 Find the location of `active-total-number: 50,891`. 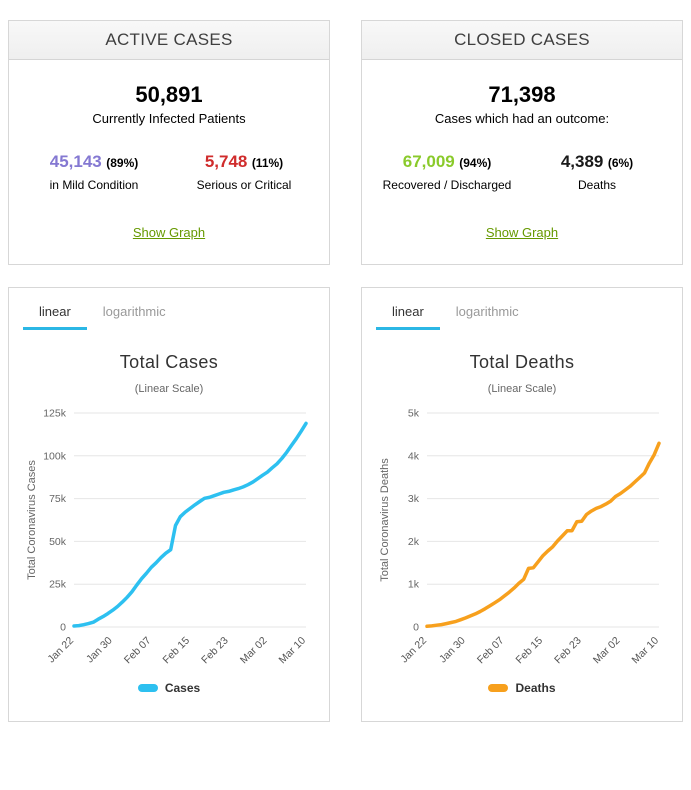

active-total-number: 50,891 is located at coordinates (169, 94).